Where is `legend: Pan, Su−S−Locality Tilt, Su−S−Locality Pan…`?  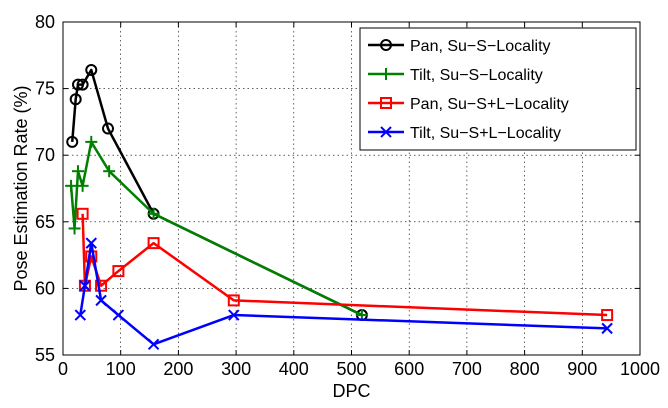
legend: Pan, Su−S−Locality Tilt, Su−S−Locality Pan… is located at coordinates (498, 89).